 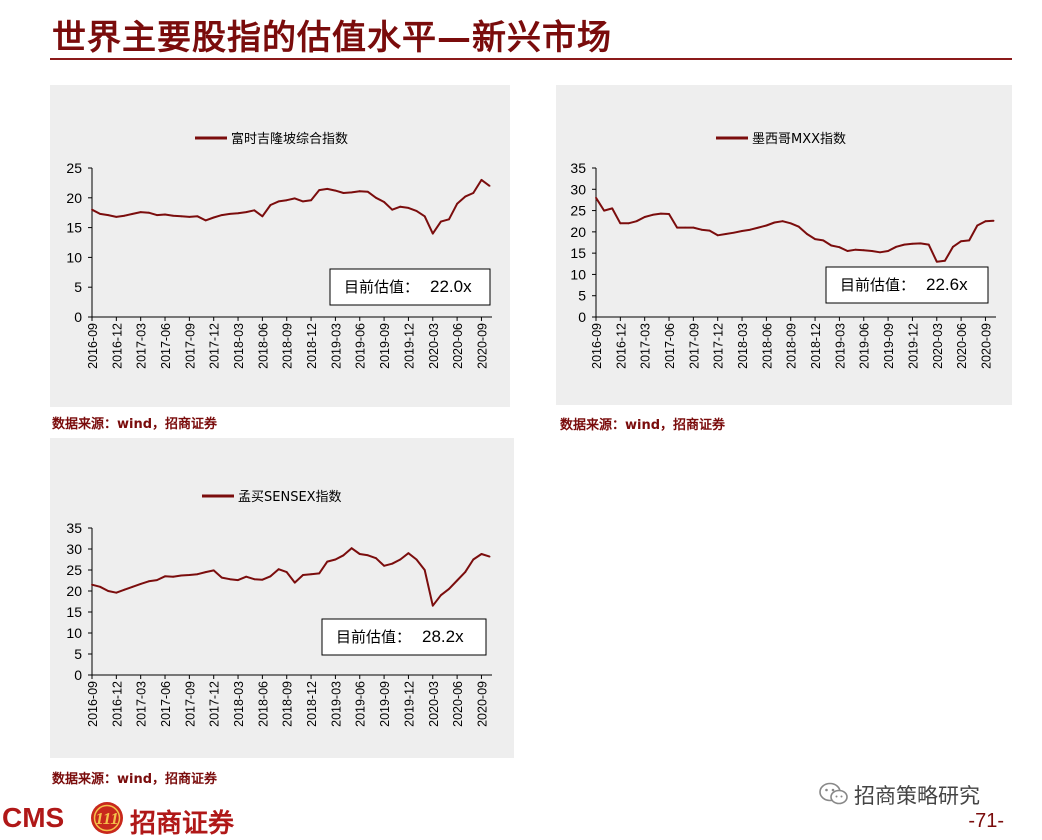 I want to click on x-tick-label: 2019-06, so click(x=865, y=346).